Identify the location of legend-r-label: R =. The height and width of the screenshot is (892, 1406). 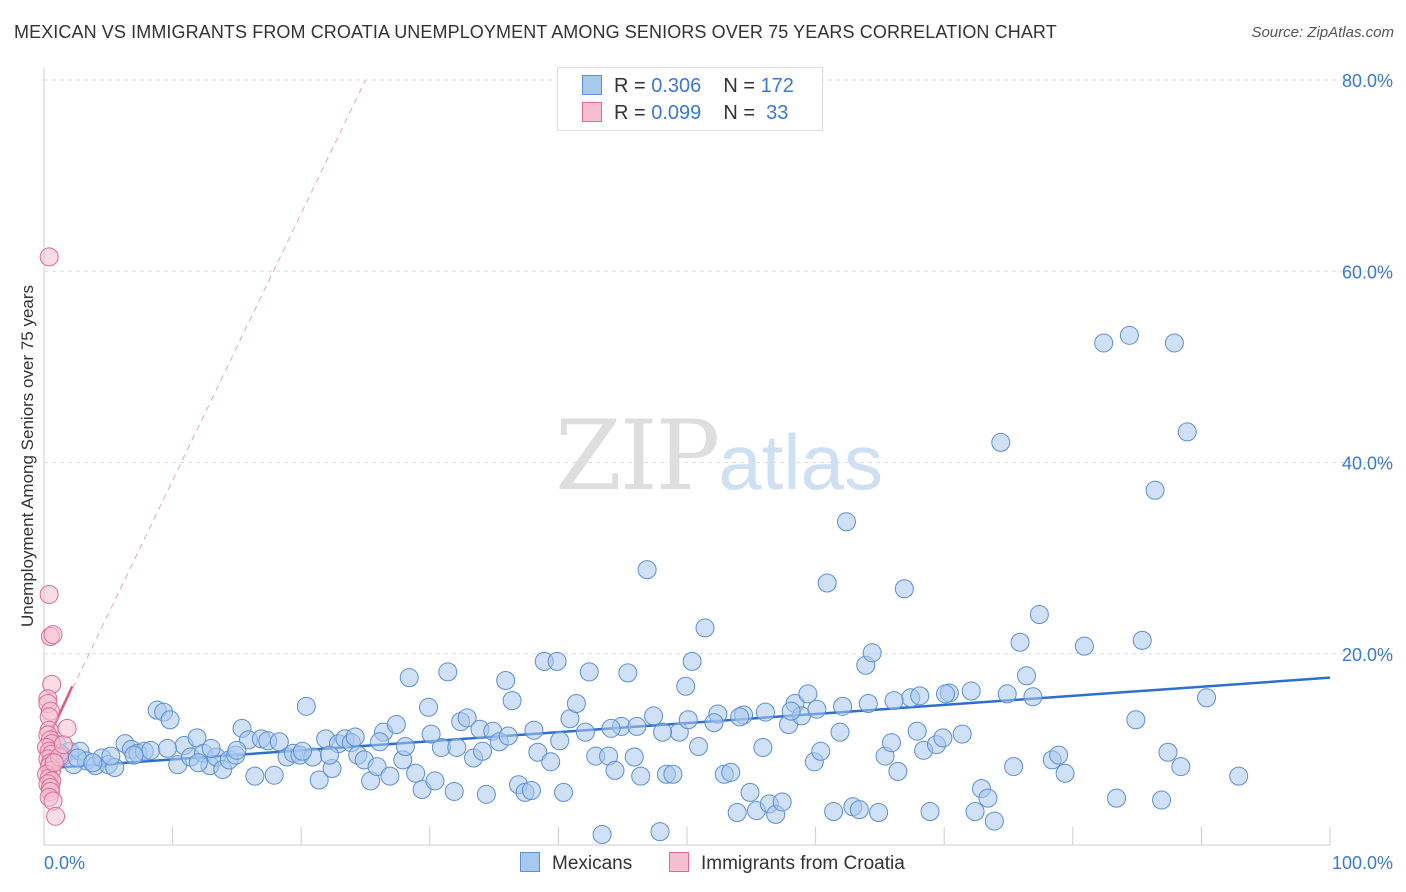
(633, 86).